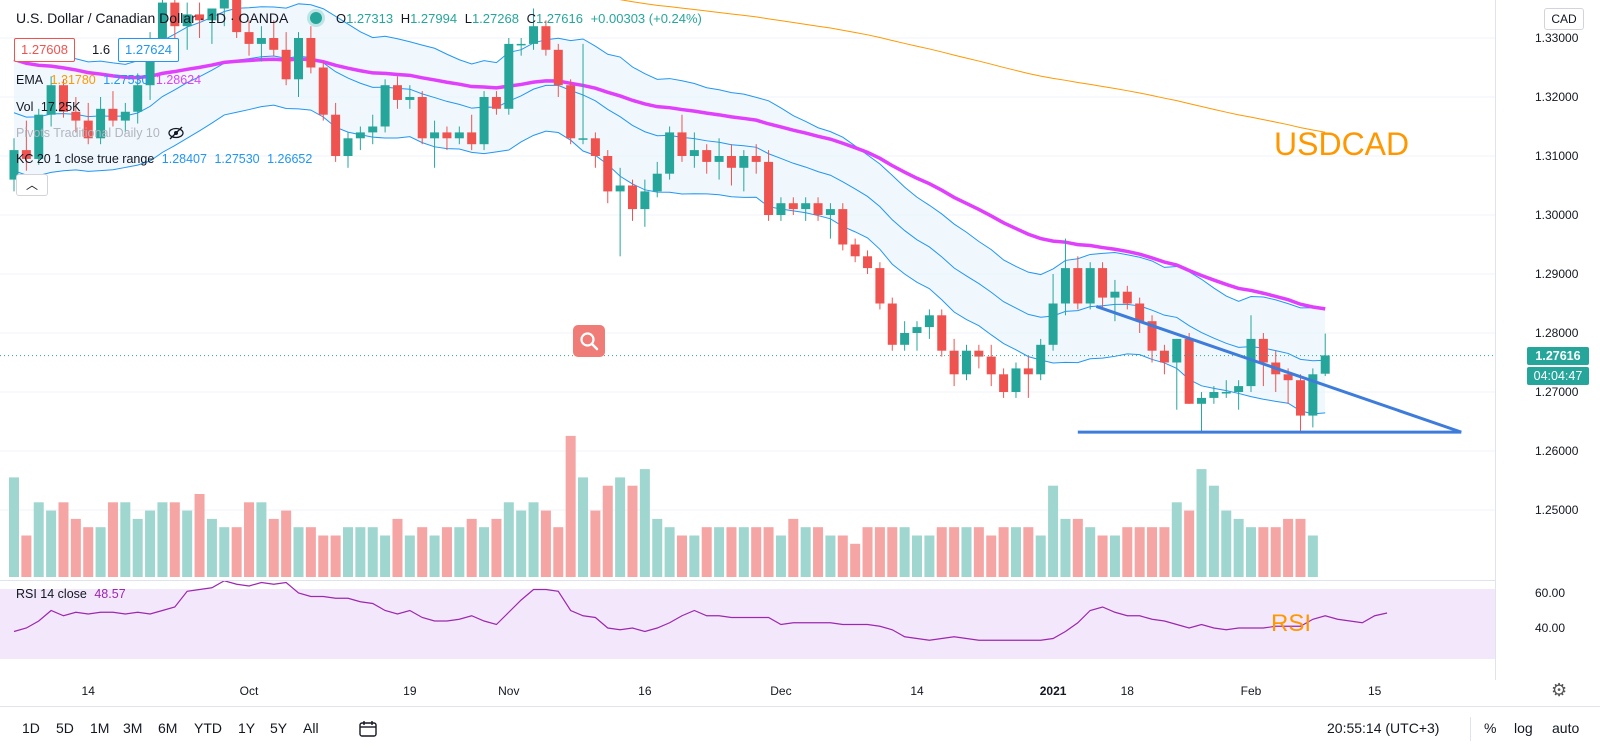 This screenshot has width=1600, height=752. Describe the element at coordinates (1550, 593) in the screenshot. I see `rsi-axis-label: 60.00` at that location.